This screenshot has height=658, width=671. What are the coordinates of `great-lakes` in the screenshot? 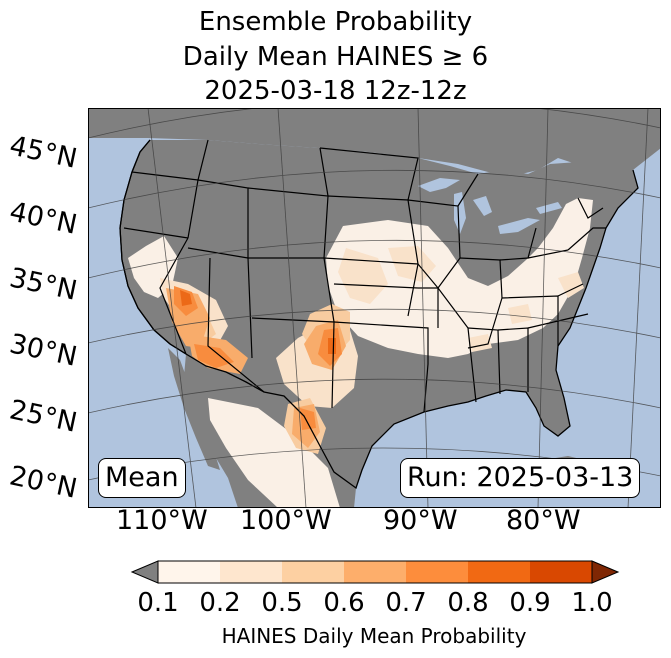 It's located at (490, 206).